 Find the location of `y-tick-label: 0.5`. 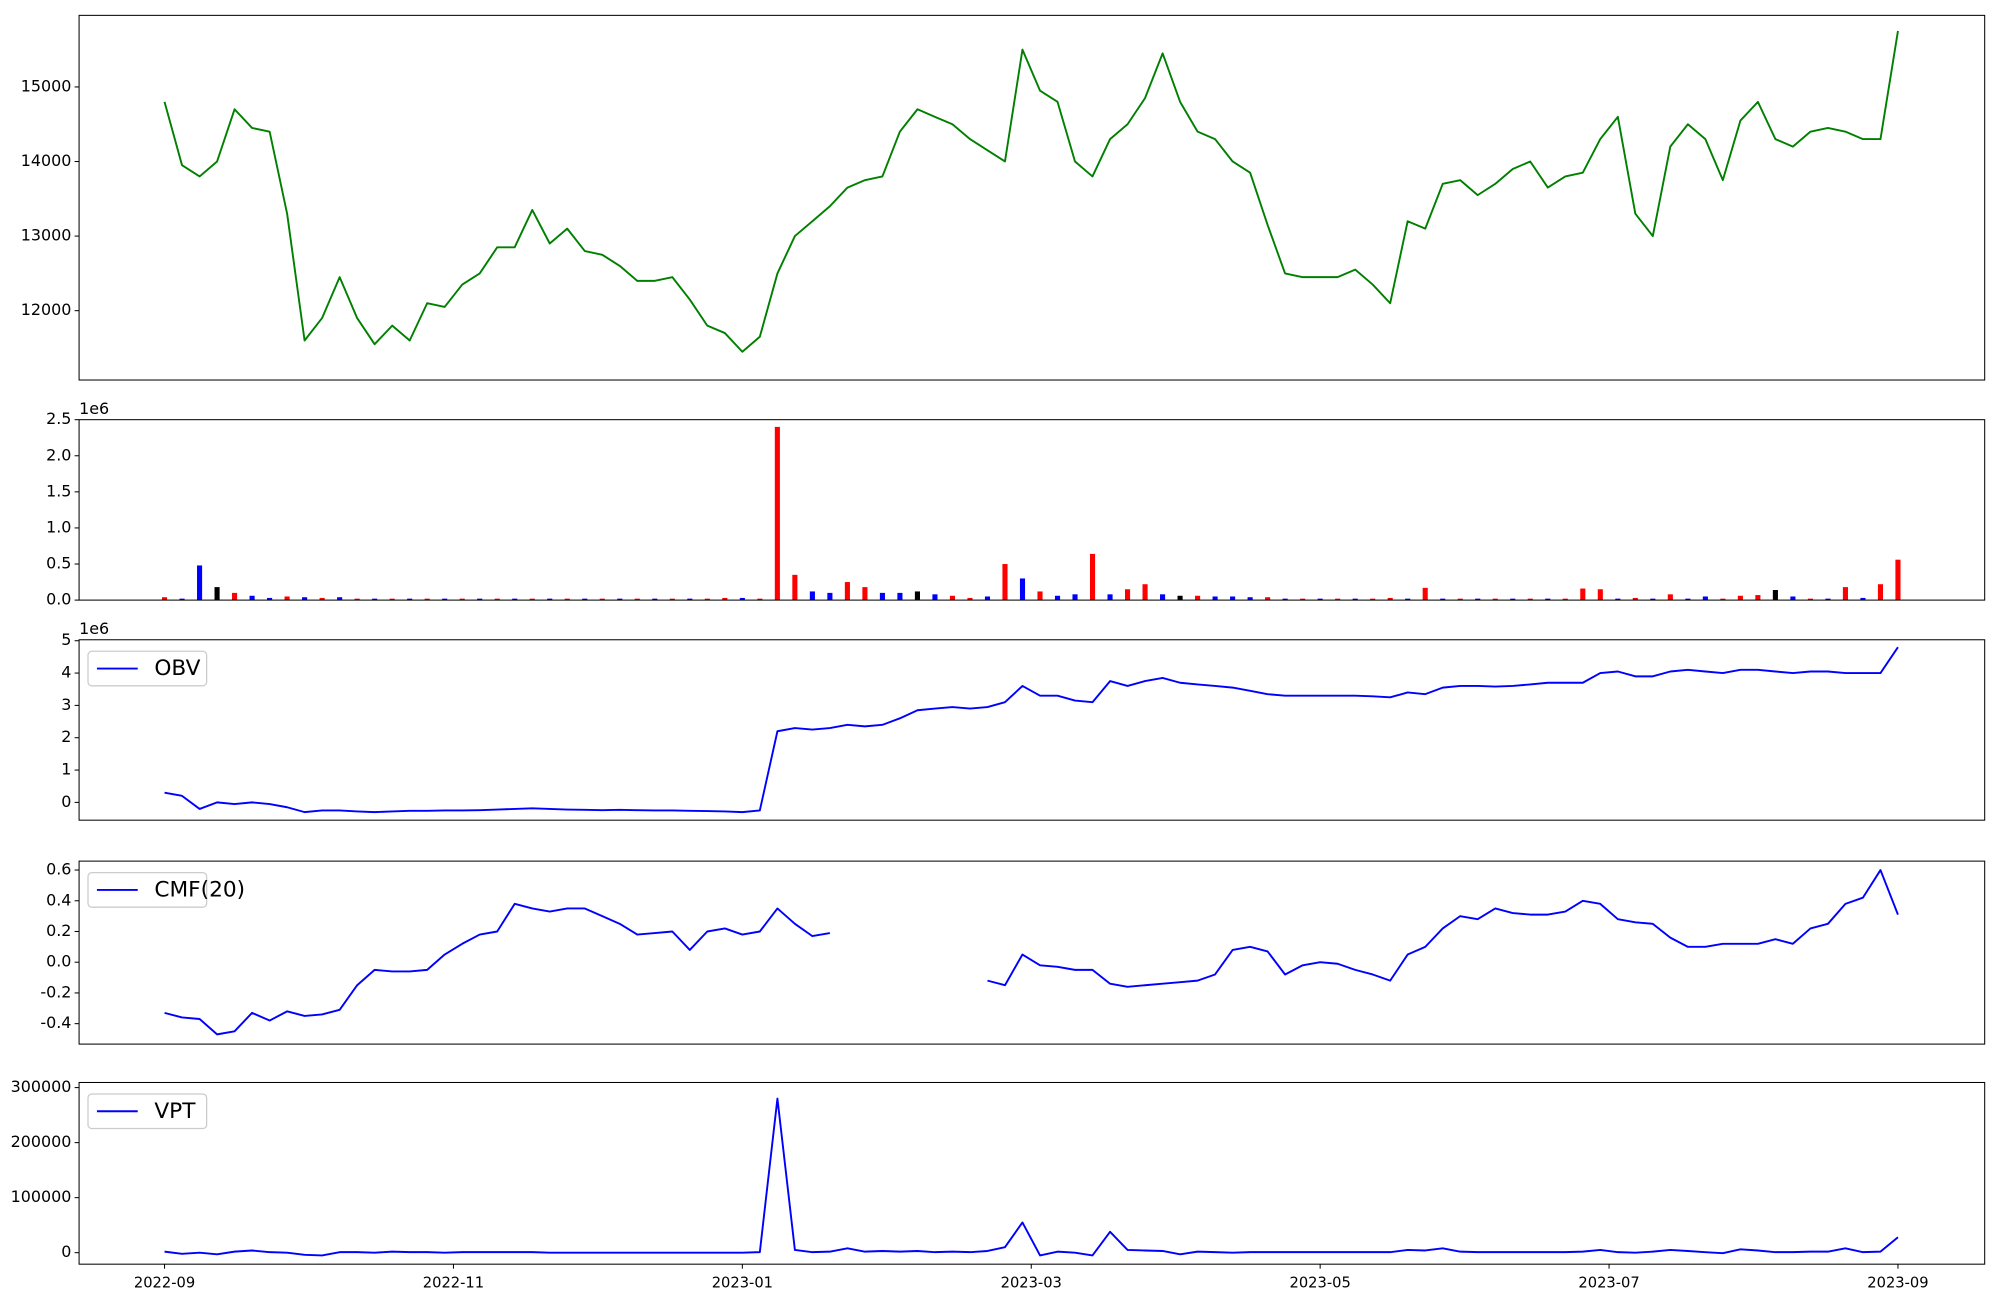

y-tick-label: 0.5 is located at coordinates (58, 562).